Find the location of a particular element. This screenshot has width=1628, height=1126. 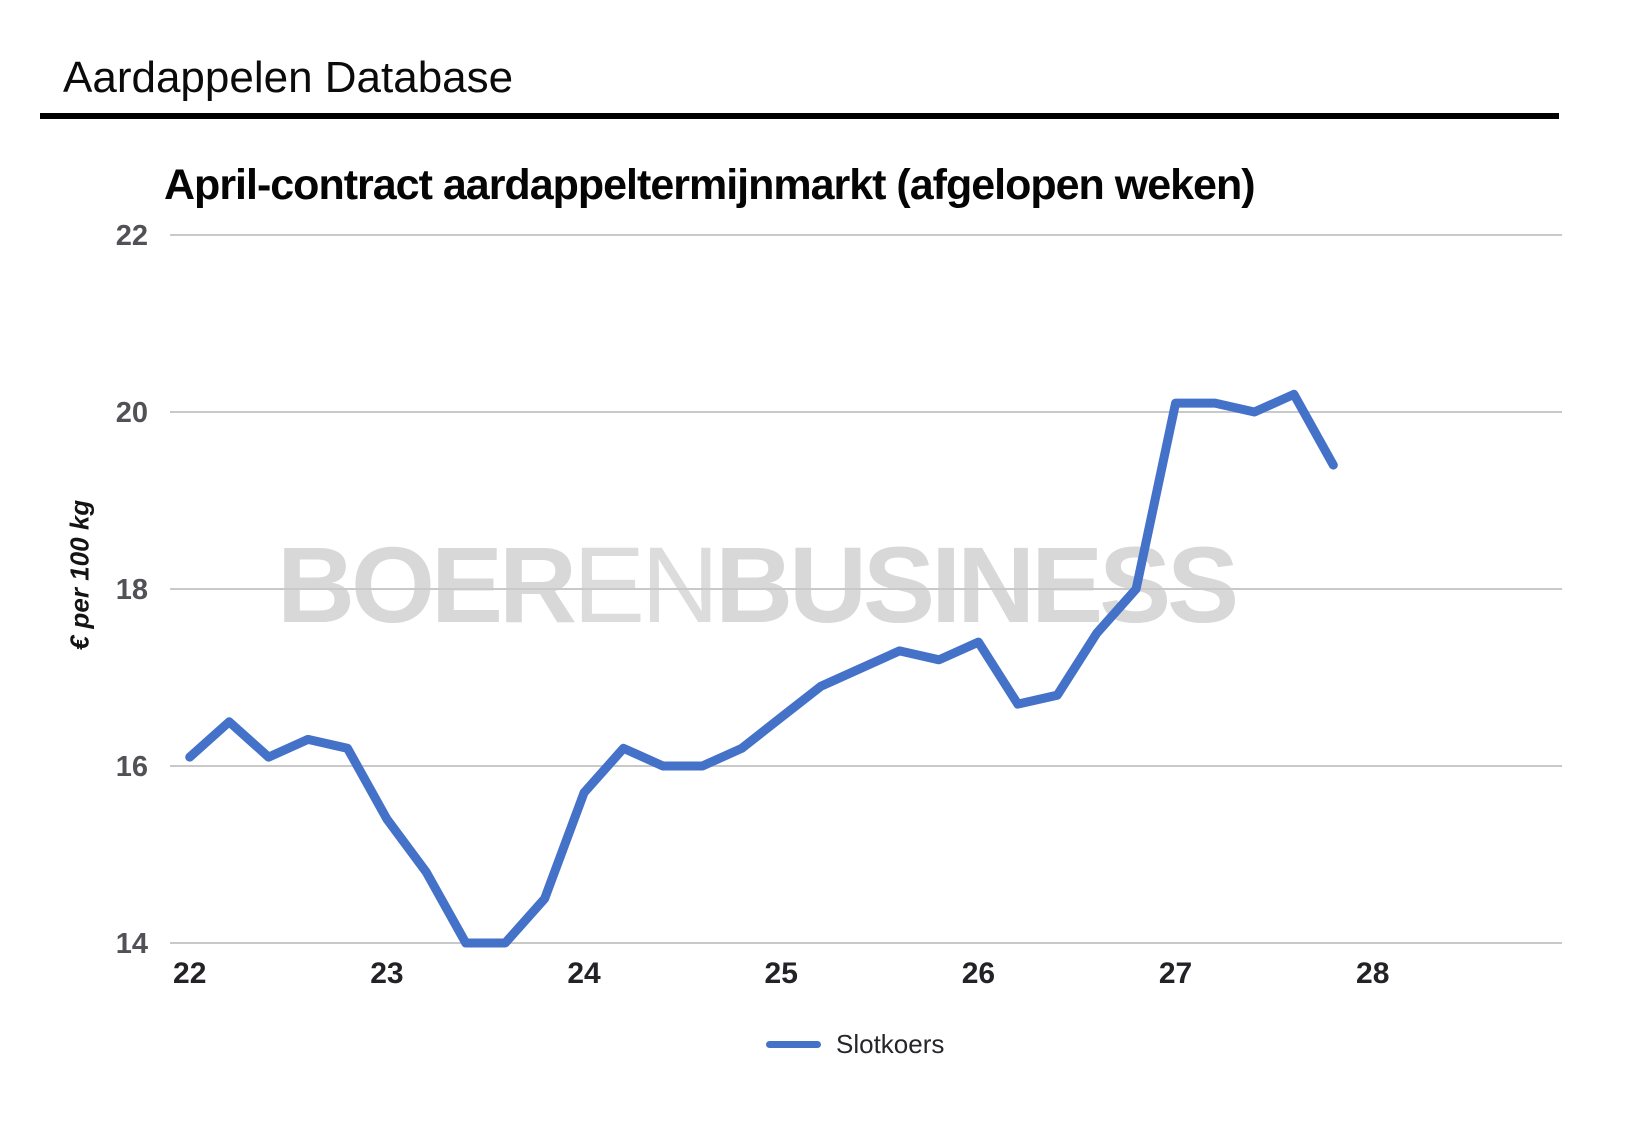

y-tick-label-16: 16 is located at coordinates (132, 767).